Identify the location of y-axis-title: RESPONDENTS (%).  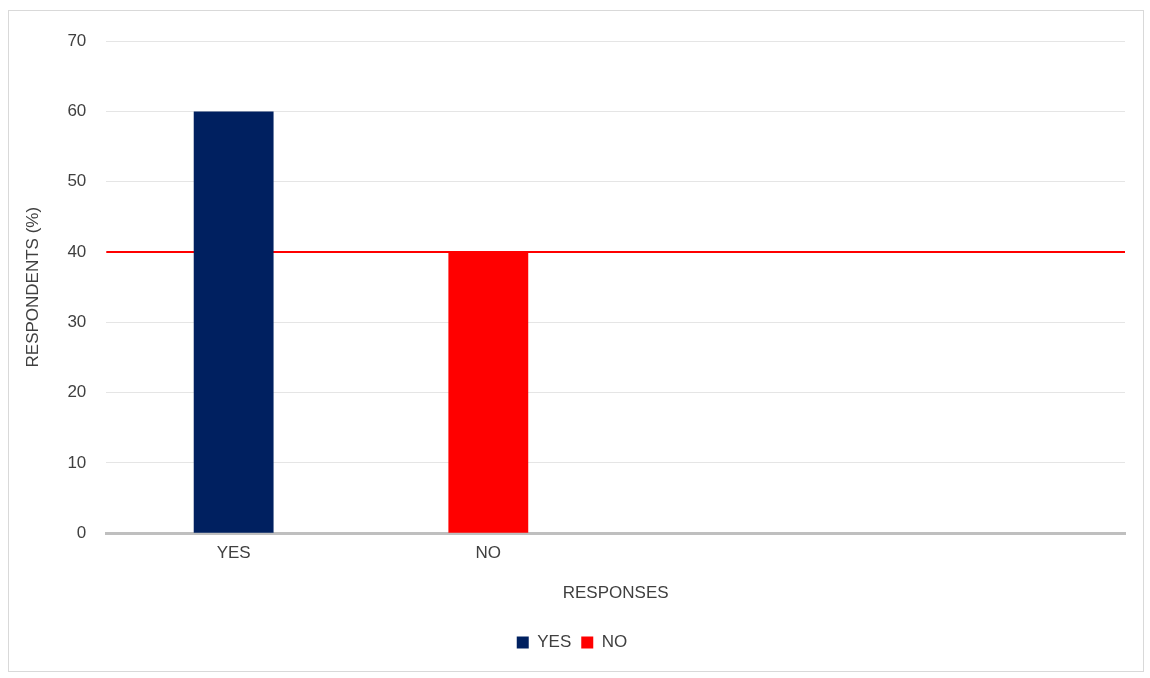
(32, 287).